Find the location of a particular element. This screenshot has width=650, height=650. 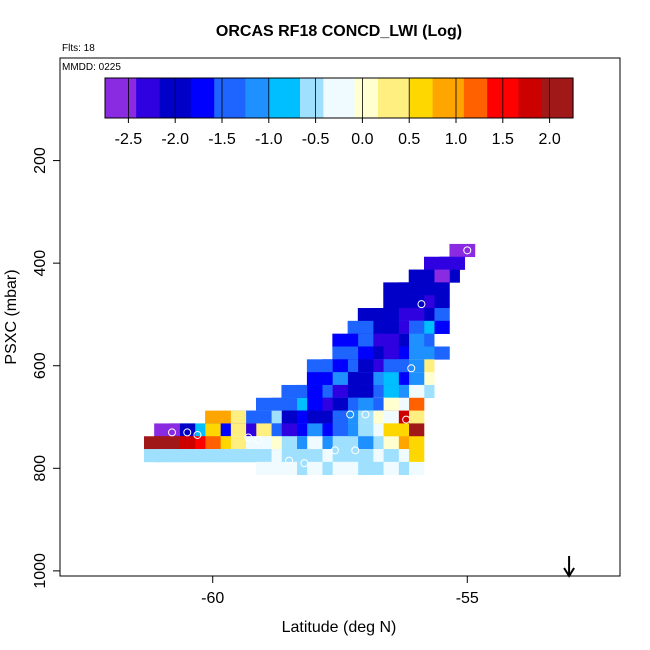

x-tick-label: -60 is located at coordinates (212, 598).